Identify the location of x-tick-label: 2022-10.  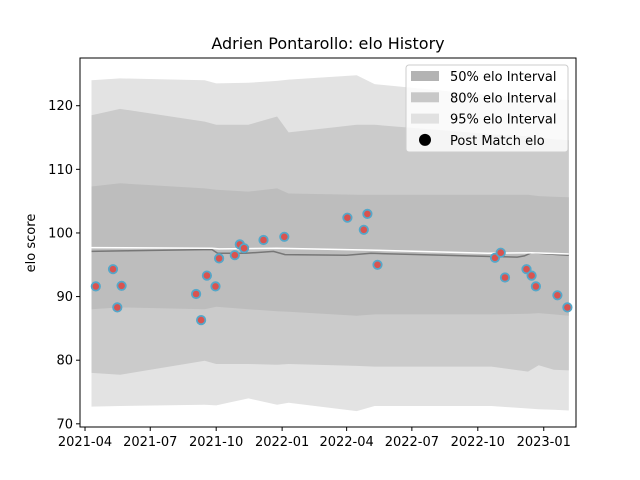
(478, 442).